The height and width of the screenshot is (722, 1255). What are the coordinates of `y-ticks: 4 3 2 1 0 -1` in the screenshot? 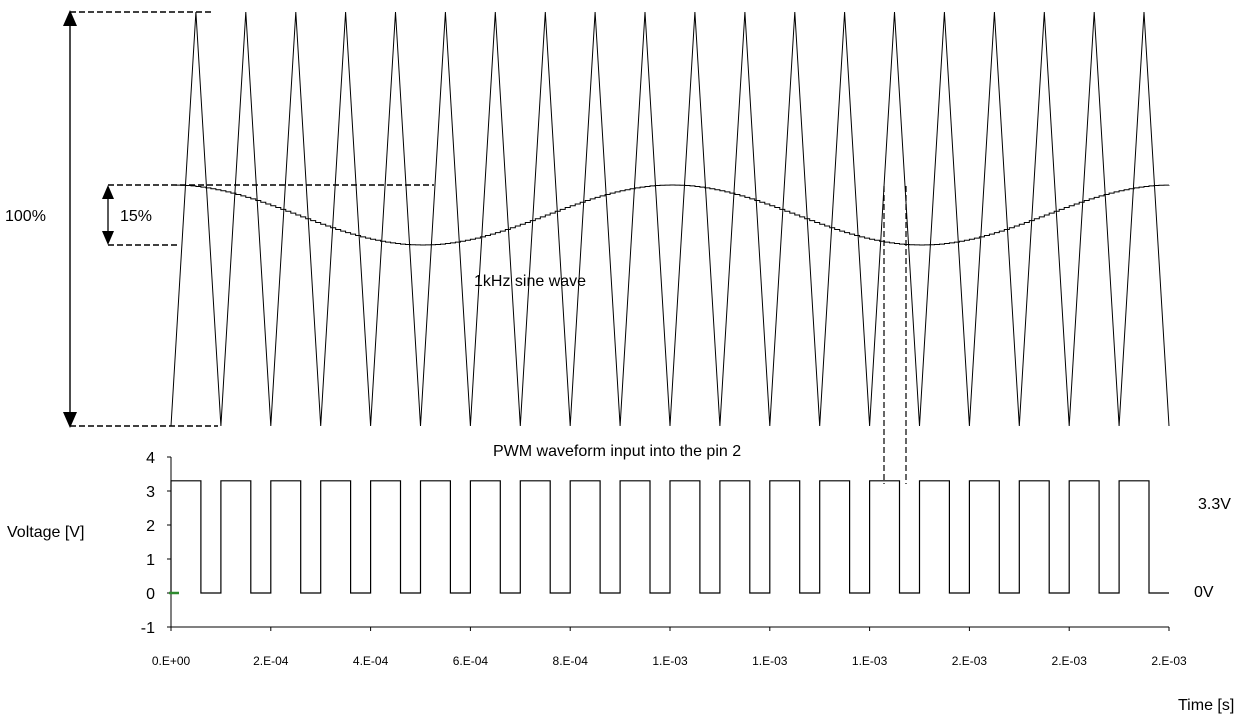 It's located at (156, 543).